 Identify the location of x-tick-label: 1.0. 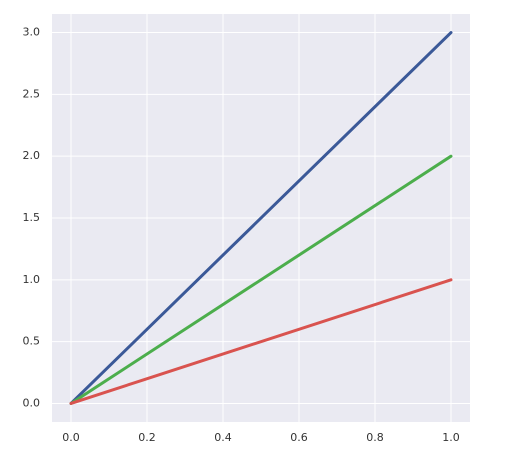
(451, 437).